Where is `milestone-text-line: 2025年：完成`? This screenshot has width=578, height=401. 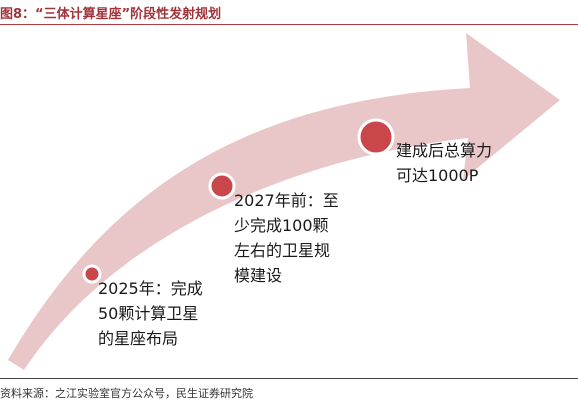
milestone-text-line: 2025年：完成 is located at coordinates (150, 288).